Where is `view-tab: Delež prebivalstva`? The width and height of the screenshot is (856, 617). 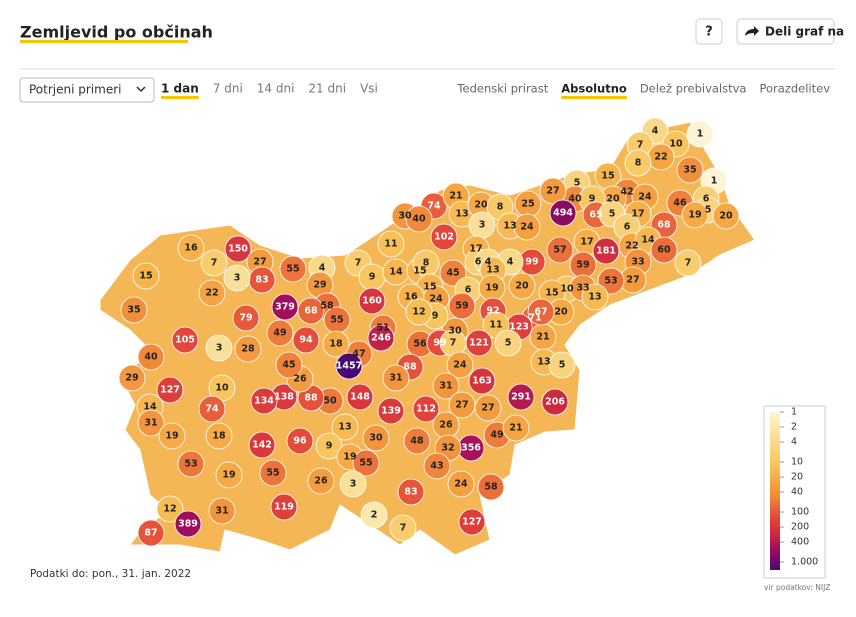
view-tab: Delež prebivalstva is located at coordinates (693, 89).